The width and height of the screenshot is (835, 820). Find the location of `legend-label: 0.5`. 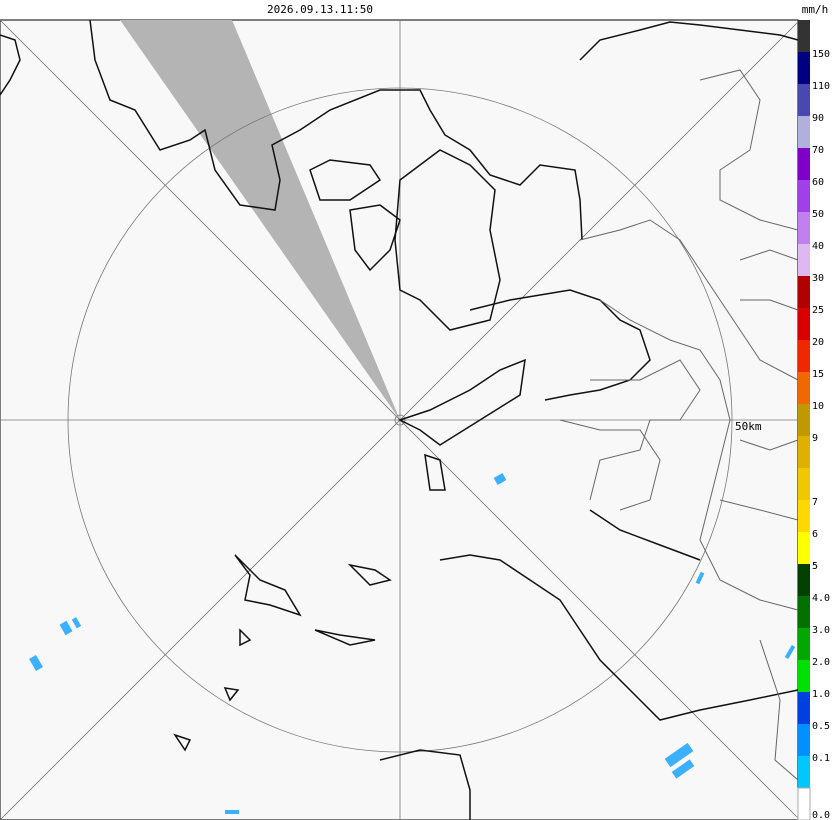

legend-label: 0.5 is located at coordinates (821, 726).